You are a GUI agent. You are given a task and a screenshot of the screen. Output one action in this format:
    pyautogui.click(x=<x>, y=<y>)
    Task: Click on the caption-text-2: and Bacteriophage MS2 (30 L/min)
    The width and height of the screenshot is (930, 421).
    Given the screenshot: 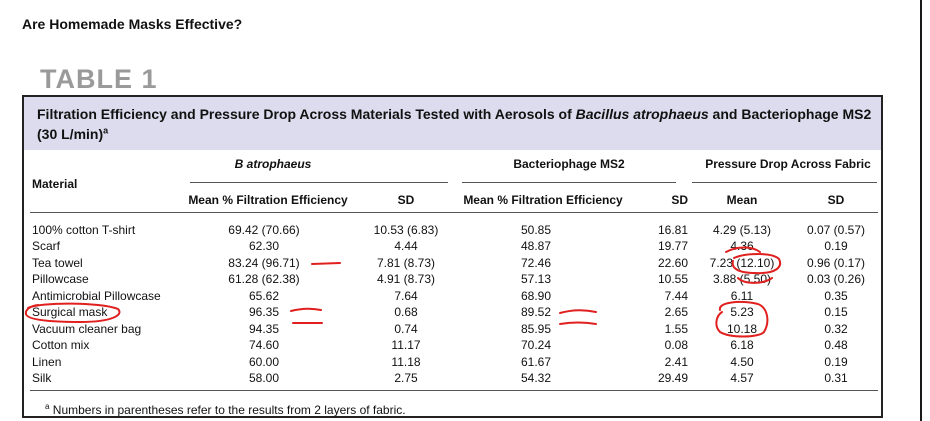 What is the action you would take?
    pyautogui.click(x=454, y=124)
    